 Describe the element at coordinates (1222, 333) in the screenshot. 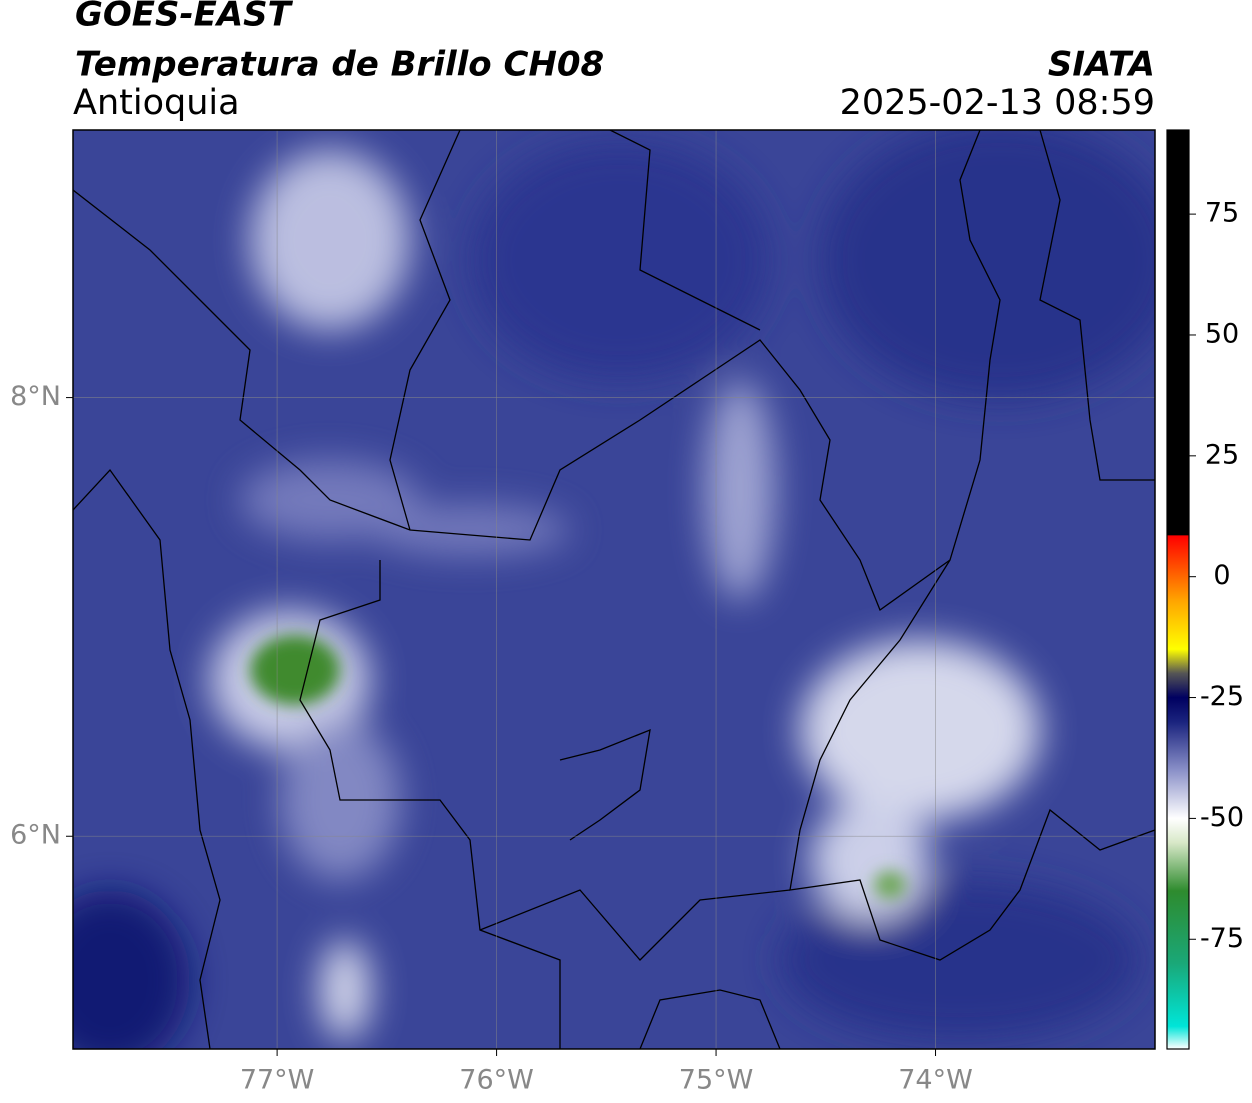

I see `colorbar-tick-label: 50` at that location.